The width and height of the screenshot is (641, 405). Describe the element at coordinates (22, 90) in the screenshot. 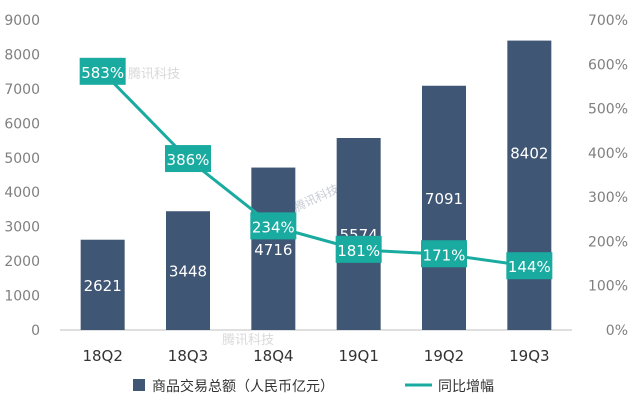

I see `left-axis-tick-label: 7000` at that location.